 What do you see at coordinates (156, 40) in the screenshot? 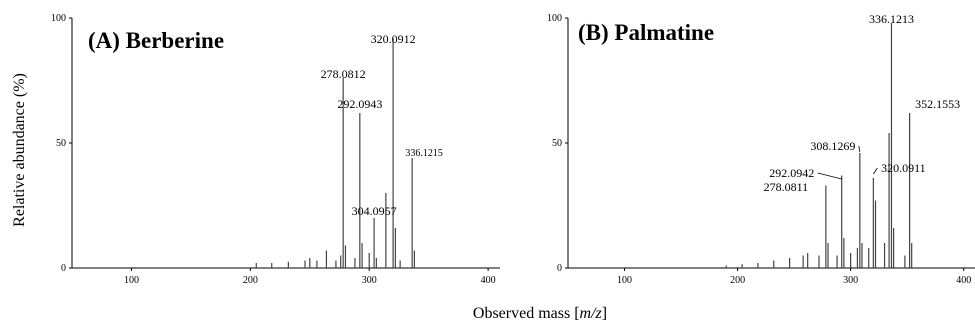
I see `panel-title: (A) Berberine` at bounding box center [156, 40].